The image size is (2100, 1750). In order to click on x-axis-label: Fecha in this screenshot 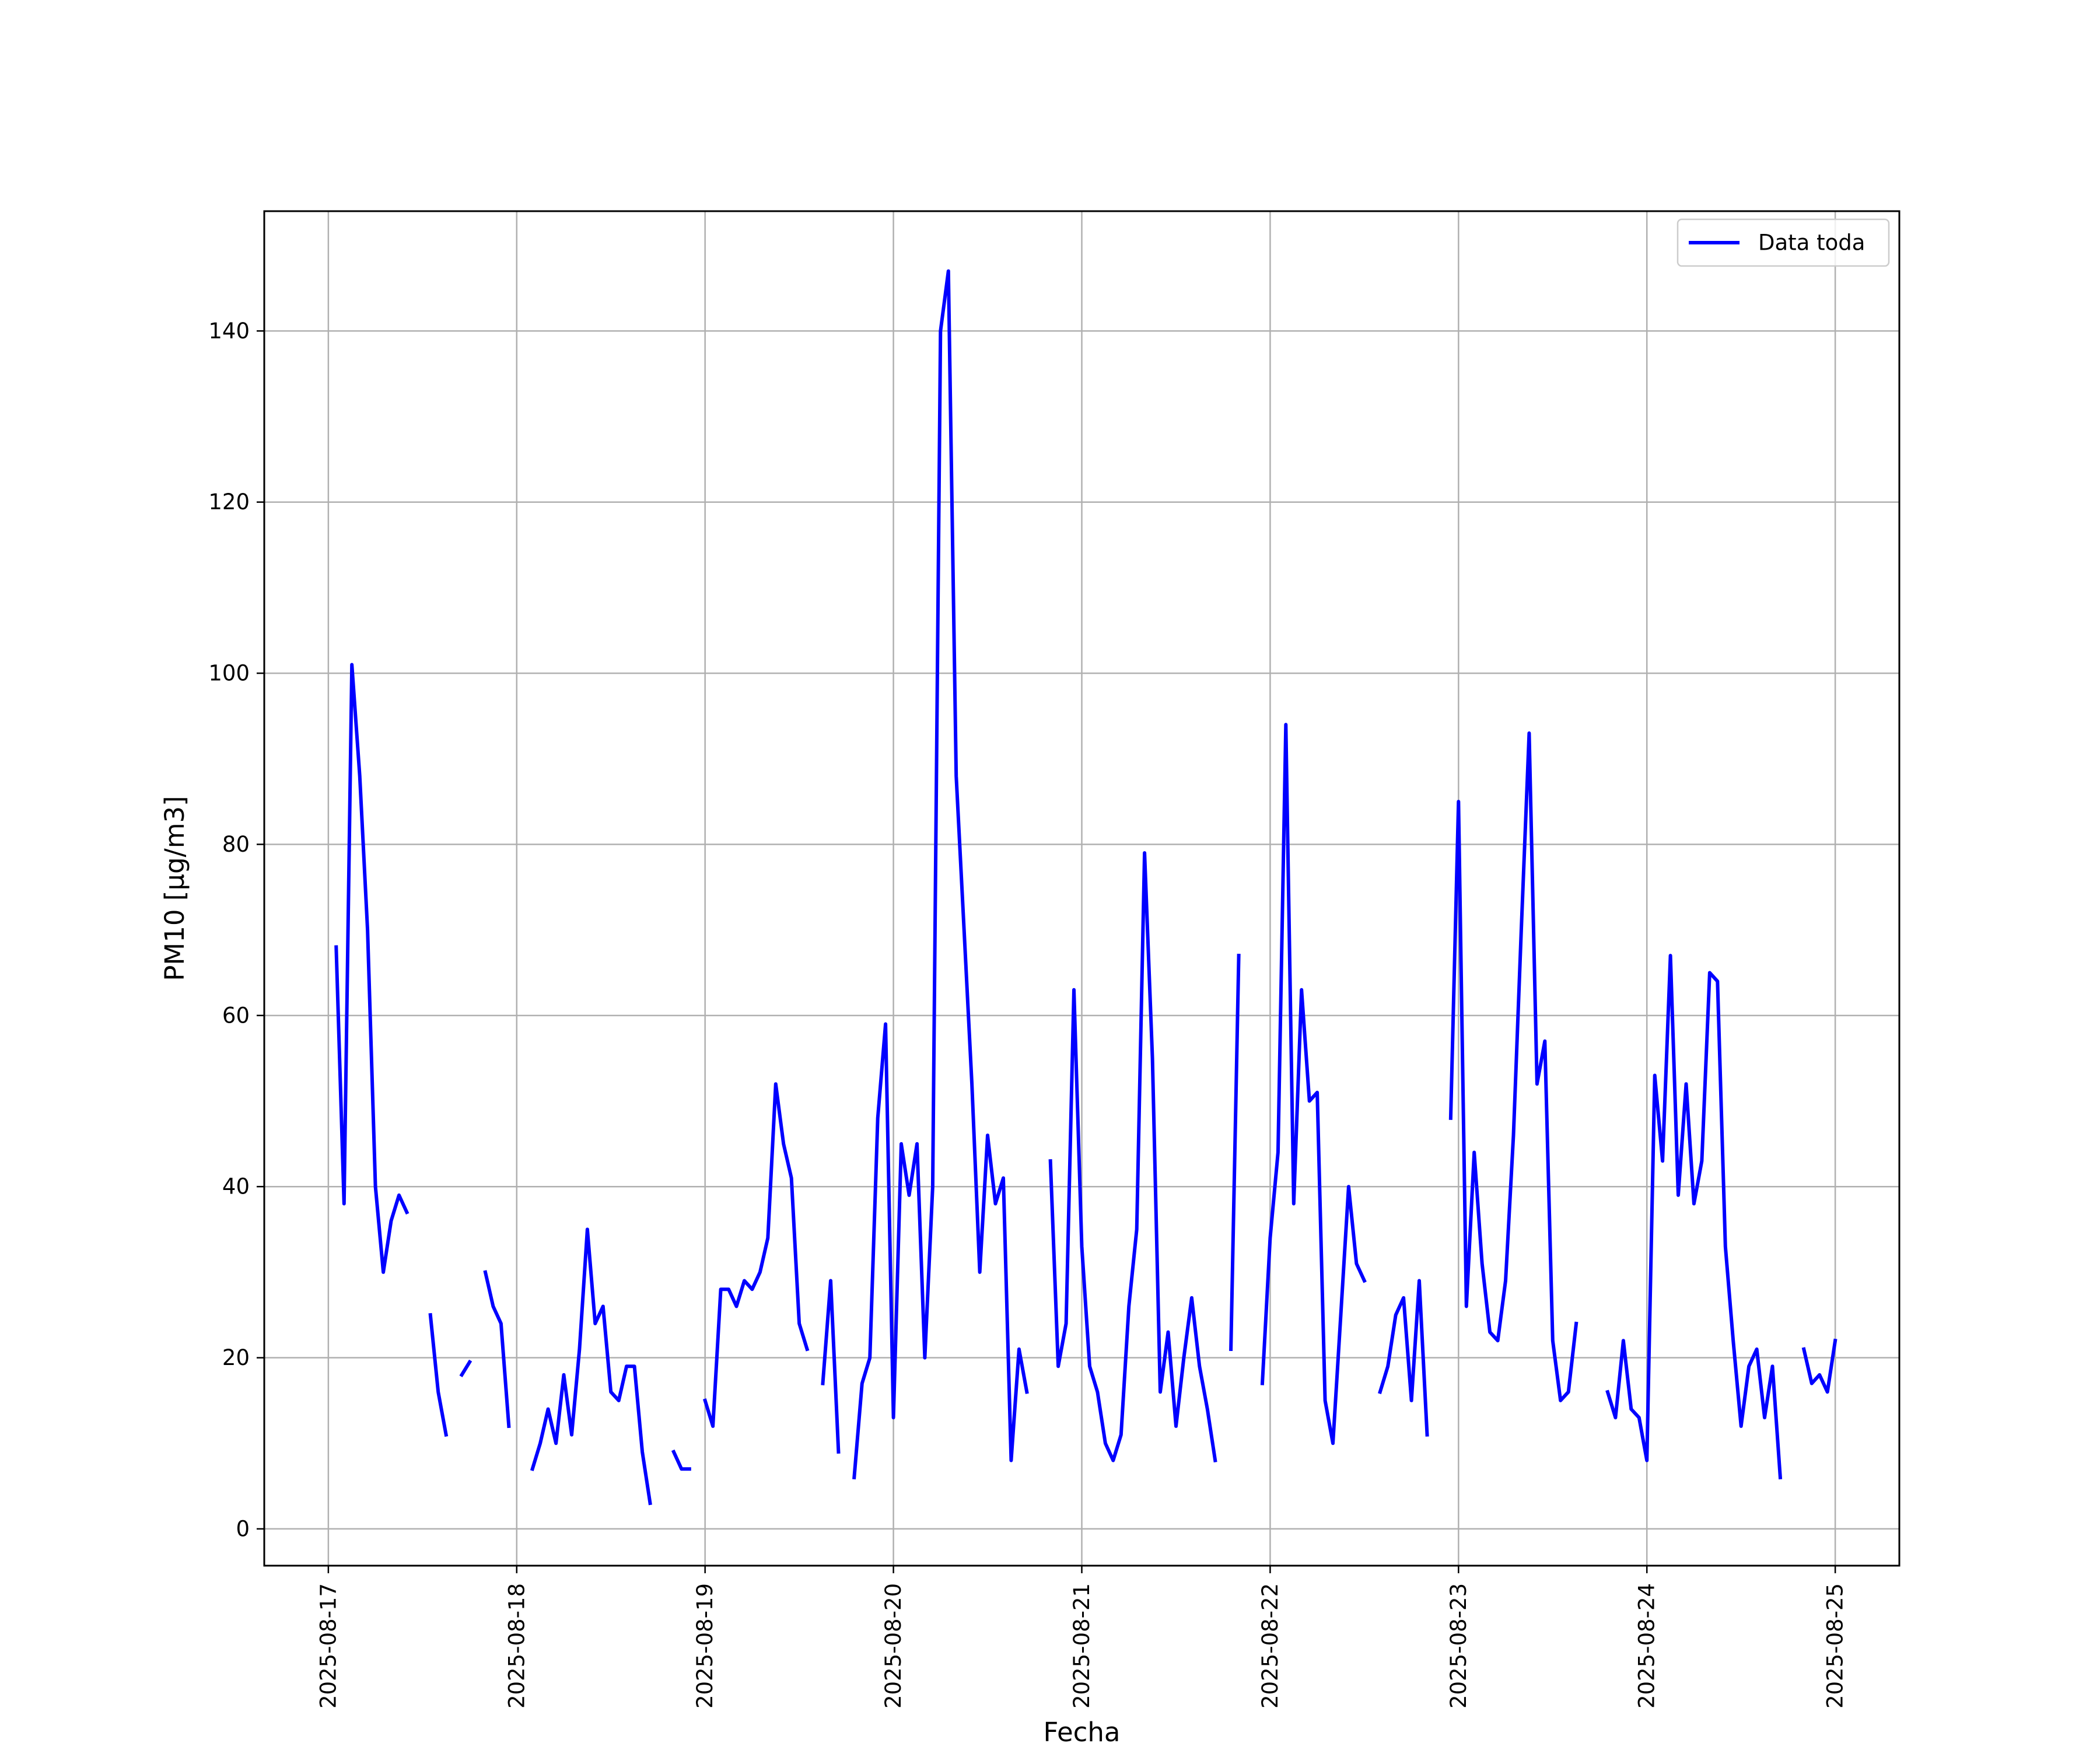, I will do `click(1082, 1732)`.